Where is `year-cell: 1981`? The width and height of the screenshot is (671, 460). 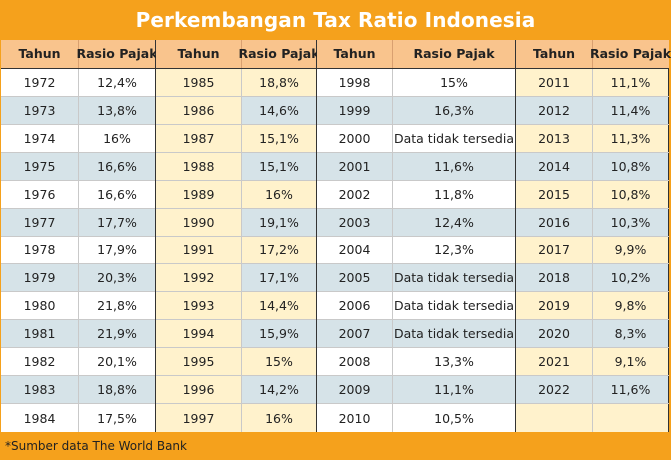 year-cell: 1981 is located at coordinates (40, 334).